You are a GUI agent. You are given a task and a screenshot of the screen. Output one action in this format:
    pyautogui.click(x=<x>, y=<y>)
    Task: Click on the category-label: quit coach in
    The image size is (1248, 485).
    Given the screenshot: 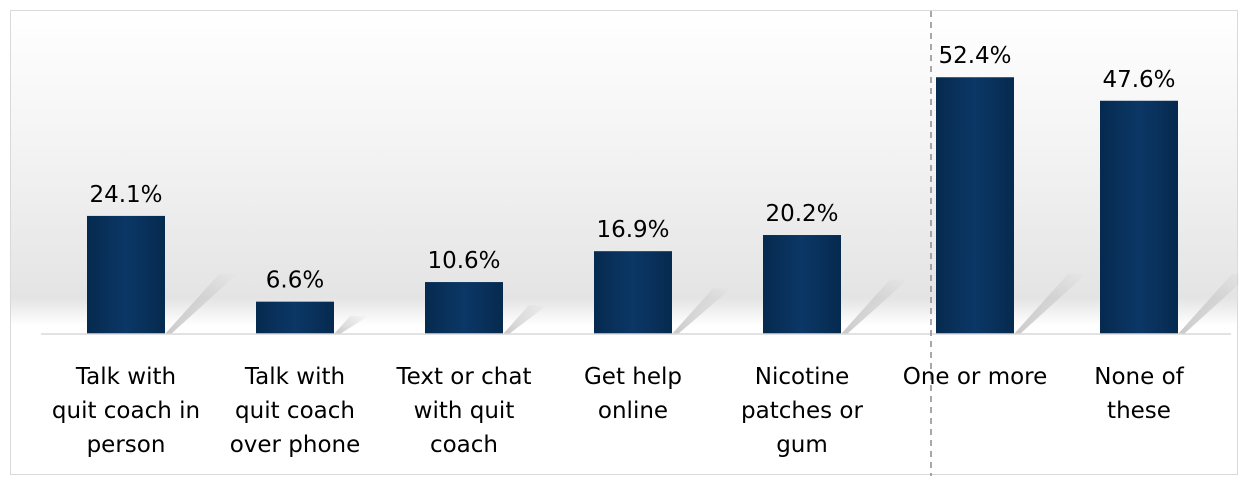 What is the action you would take?
    pyautogui.click(x=126, y=411)
    